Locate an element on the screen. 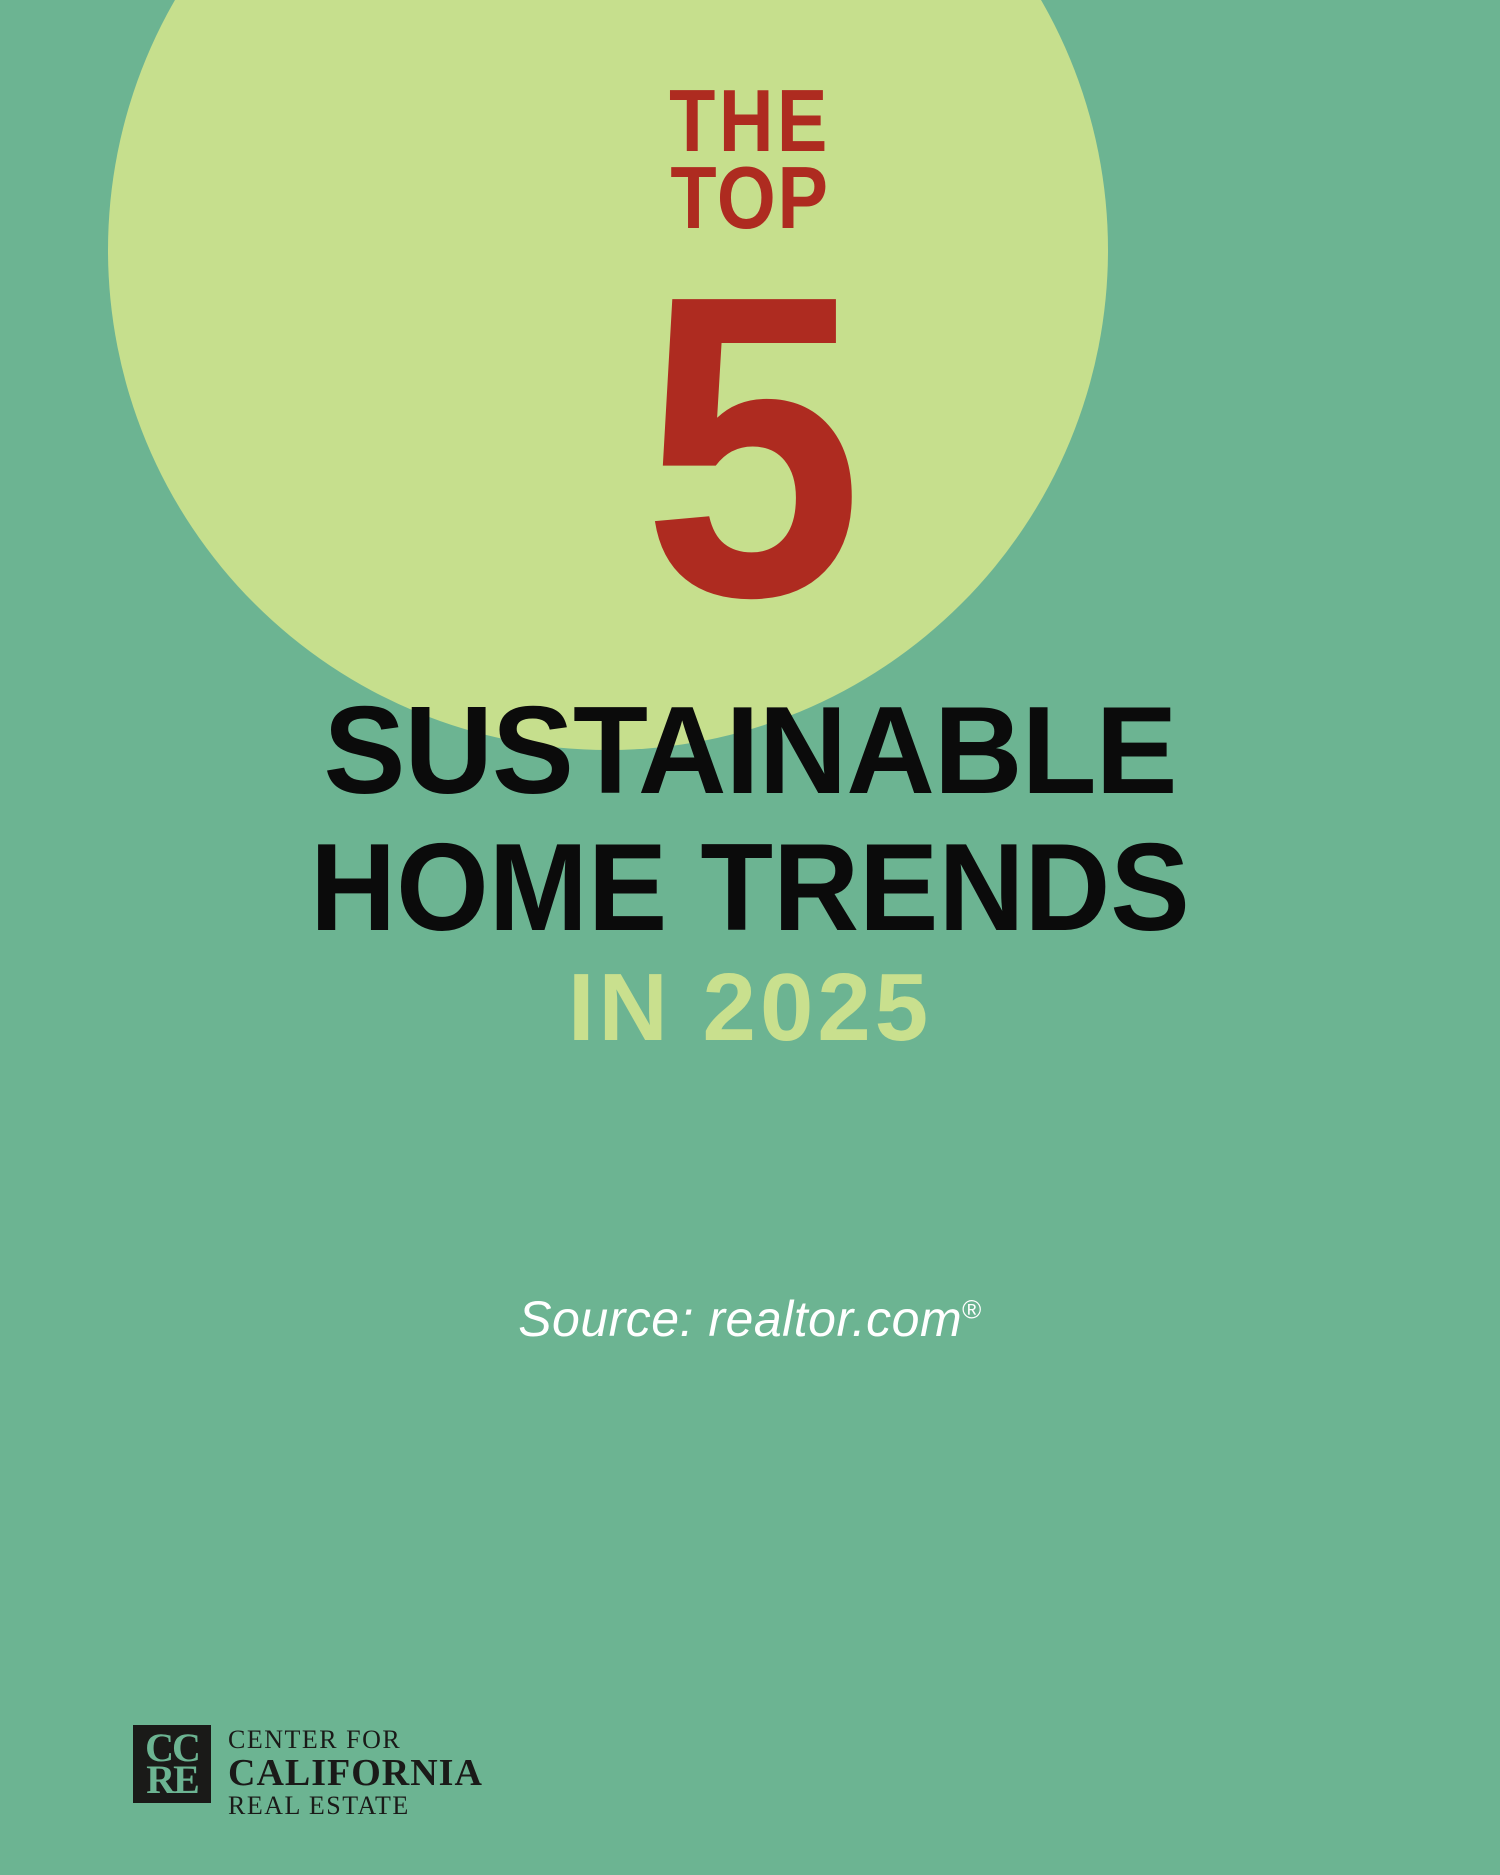 The height and width of the screenshot is (1875, 1500). ccre-logo-word-line-2: CALIFORNIA is located at coordinates (355, 1773).